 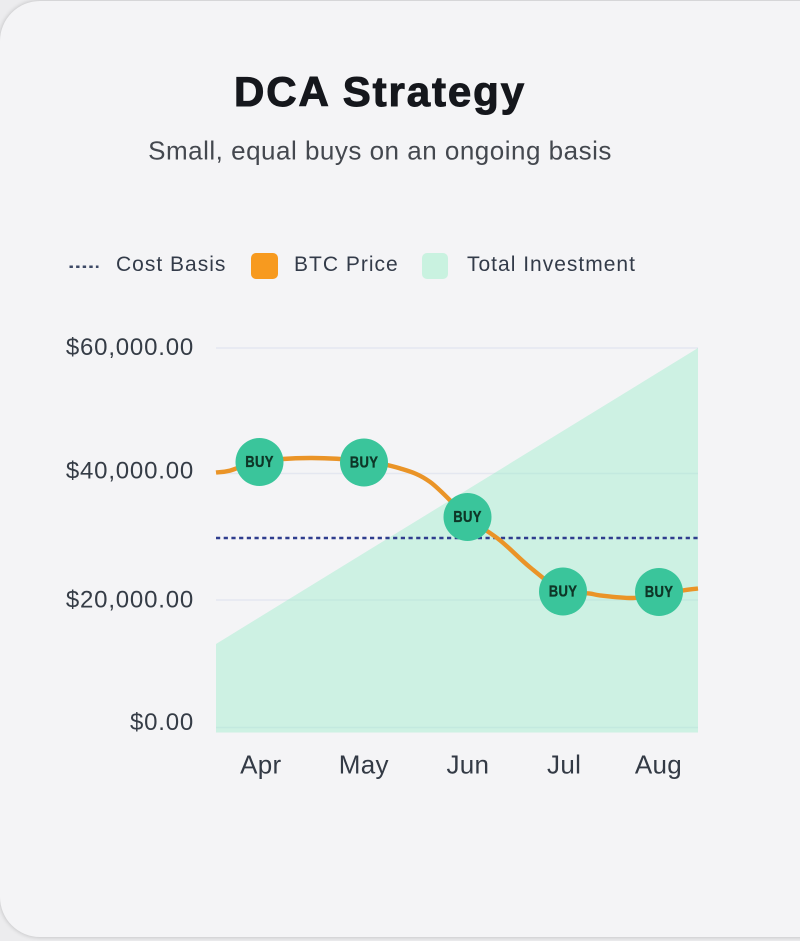 I want to click on svg-text: Apr, so click(x=260, y=765).